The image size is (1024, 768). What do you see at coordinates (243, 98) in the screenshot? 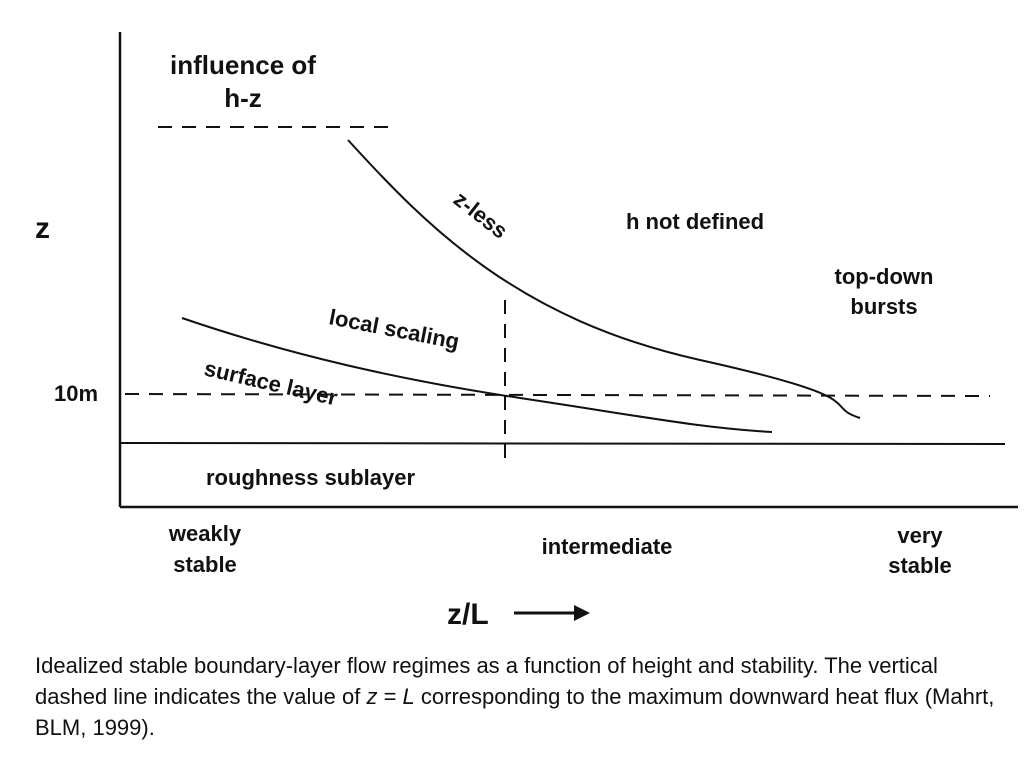
I see `influence-label-line2: h-z` at bounding box center [243, 98].